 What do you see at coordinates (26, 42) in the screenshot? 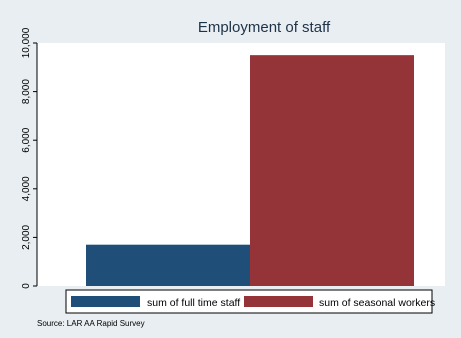
I see `y-tick-label: 10,000` at bounding box center [26, 42].